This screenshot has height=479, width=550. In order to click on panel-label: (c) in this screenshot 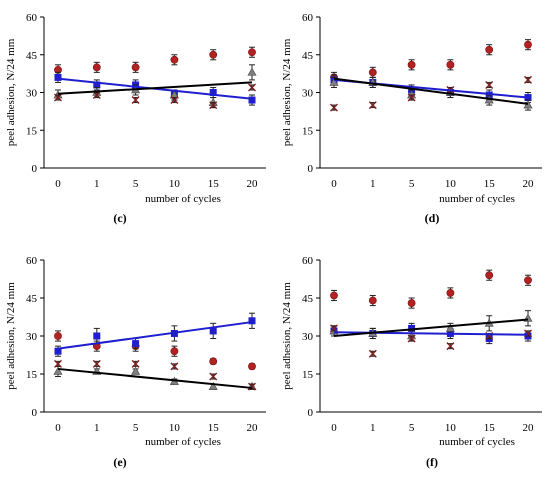, I will do `click(119, 218)`.